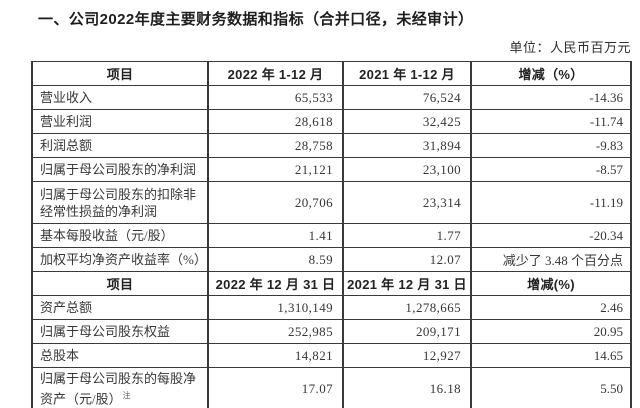 The width and height of the screenshot is (640, 408). Describe the element at coordinates (551, 235) in the screenshot. I see `value-change: -20.34` at that location.